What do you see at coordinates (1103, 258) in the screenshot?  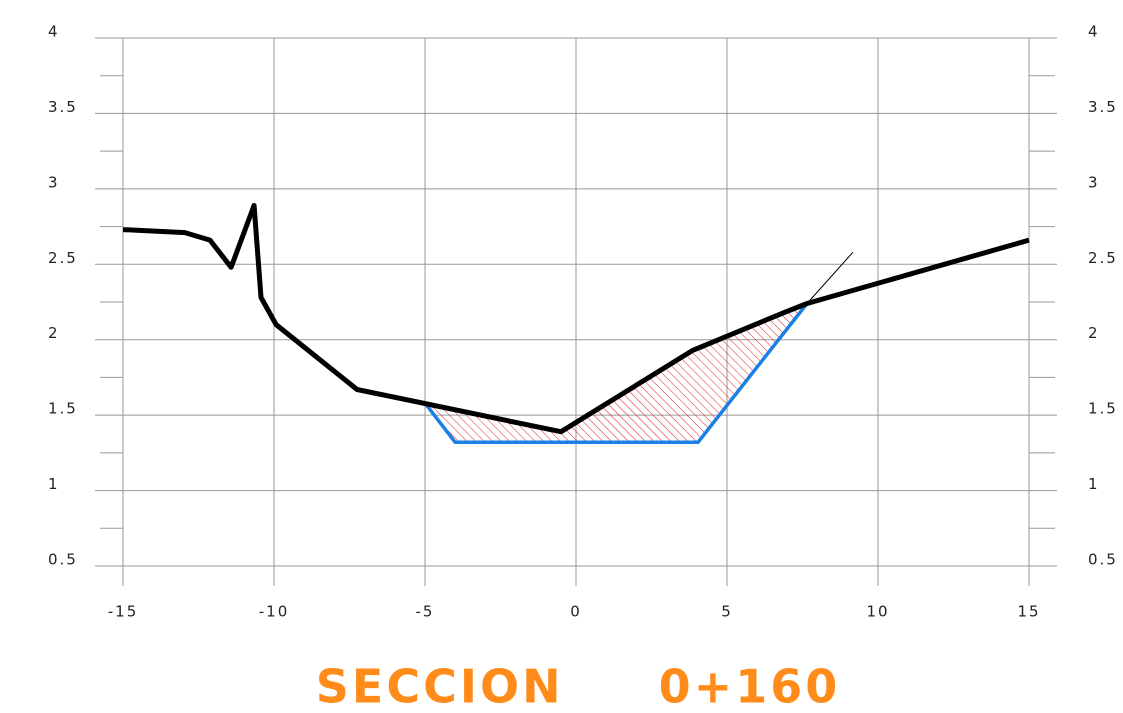 I see `y-tick-label-right: 2.5` at bounding box center [1103, 258].